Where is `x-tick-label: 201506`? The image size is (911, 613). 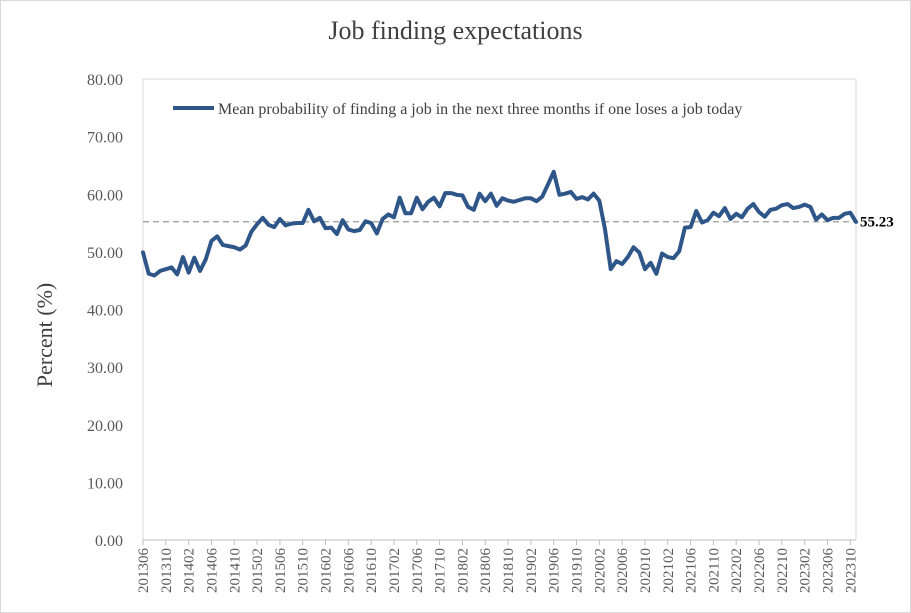 x-tick-label: 201506 is located at coordinates (281, 571).